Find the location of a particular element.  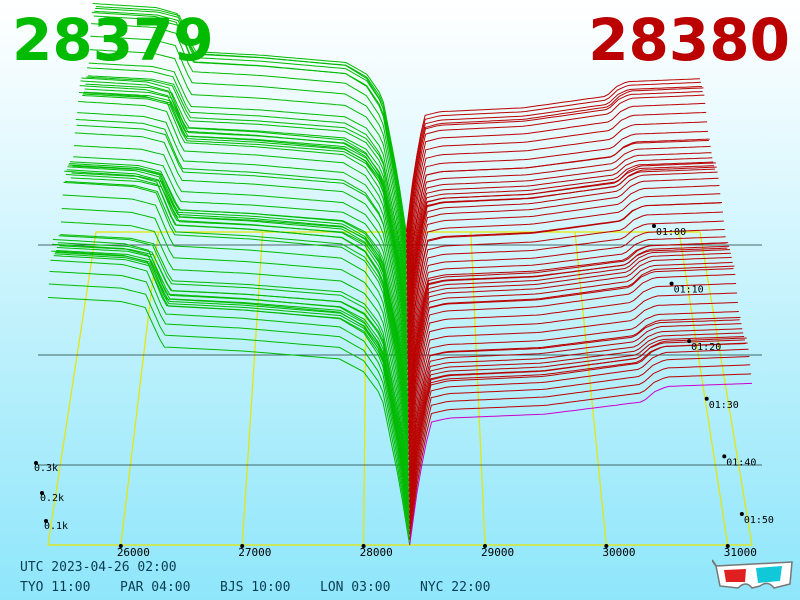

ask-price: 28380 is located at coordinates (689, 40).